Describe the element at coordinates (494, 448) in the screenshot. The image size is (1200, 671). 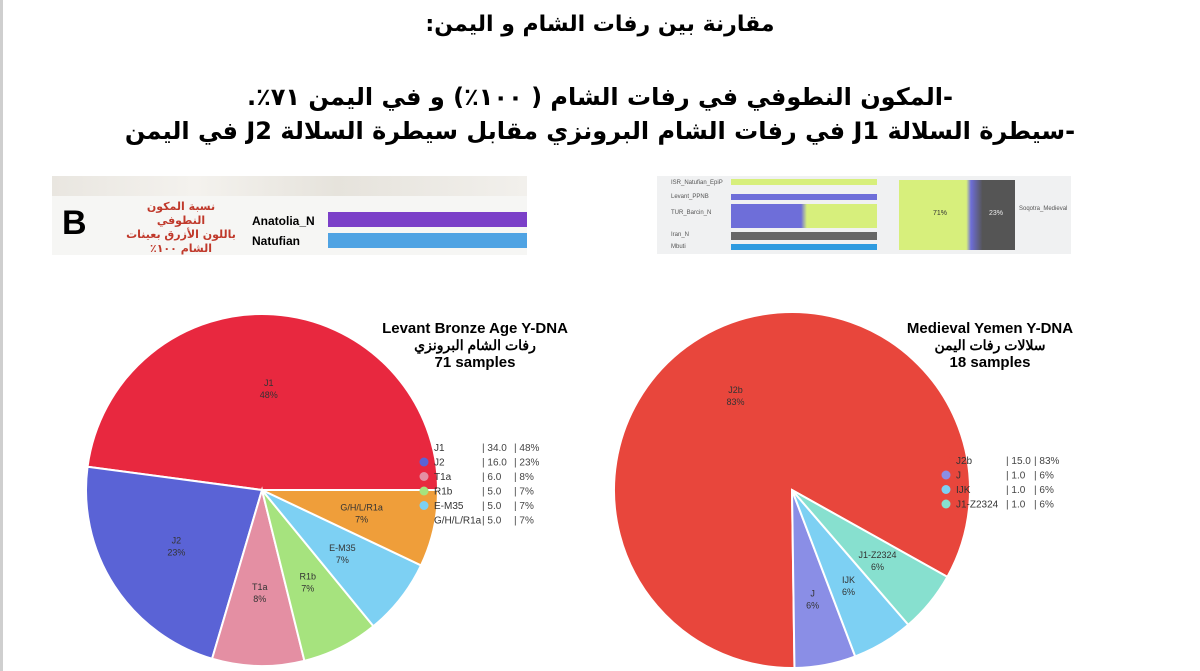
I see `legend-value: | 34.0` at that location.